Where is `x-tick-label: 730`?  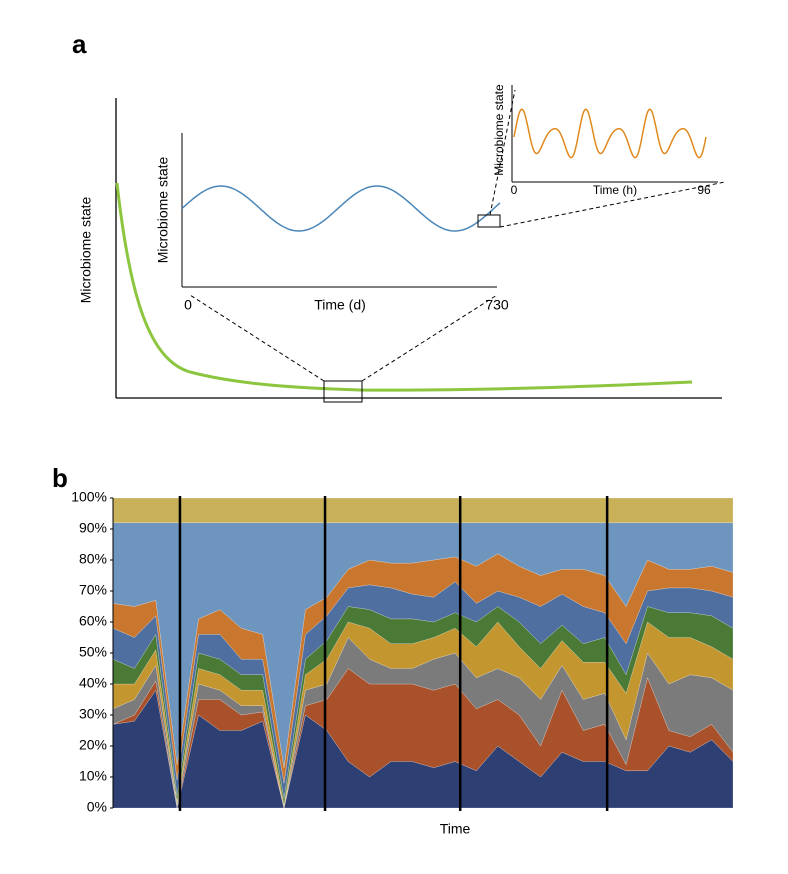 x-tick-label: 730 is located at coordinates (497, 305).